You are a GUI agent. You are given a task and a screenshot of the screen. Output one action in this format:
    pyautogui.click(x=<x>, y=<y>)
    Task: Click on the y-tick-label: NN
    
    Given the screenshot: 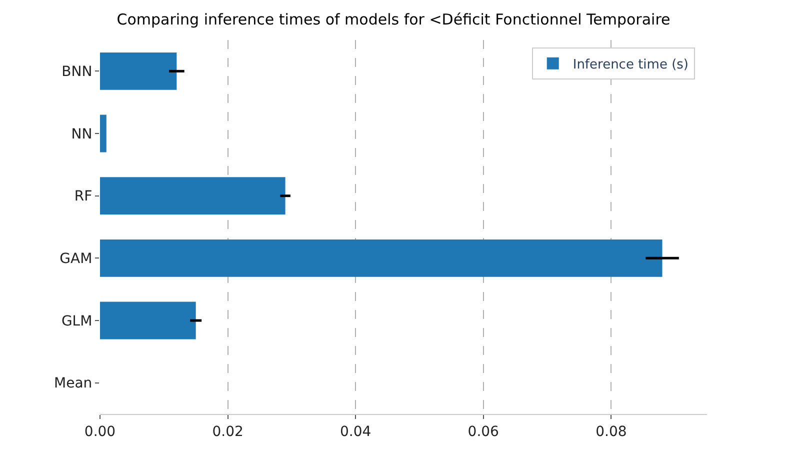 What is the action you would take?
    pyautogui.click(x=81, y=134)
    